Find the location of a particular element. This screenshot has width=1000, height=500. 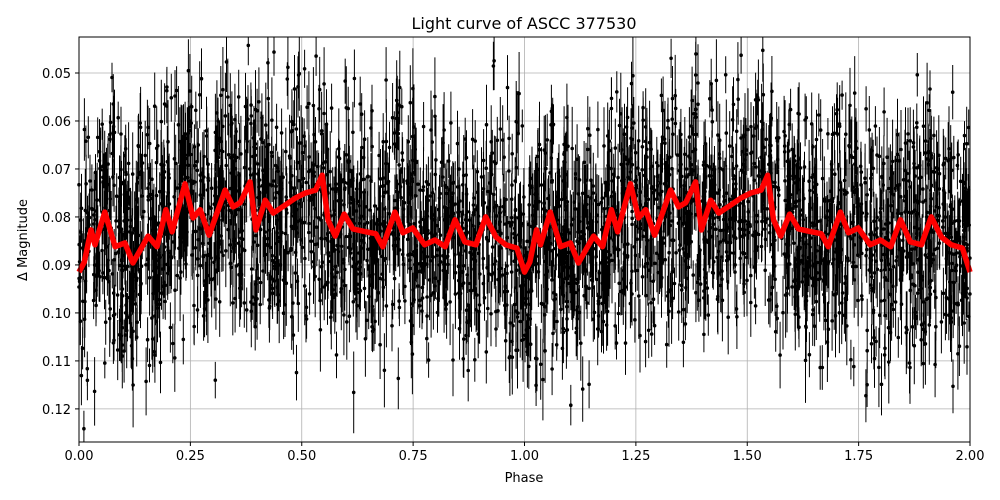

x-tick-label: 0.75 is located at coordinates (413, 456).